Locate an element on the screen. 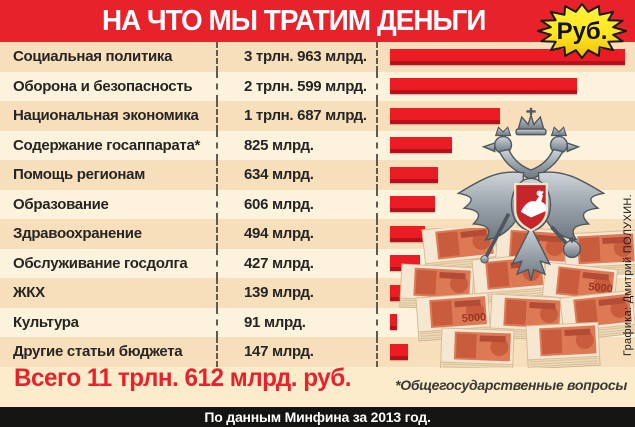 Image resolution: width=635 pixels, height=427 pixels. budget-row: Содержание госаппарата* 825 млрд. is located at coordinates (317, 145).